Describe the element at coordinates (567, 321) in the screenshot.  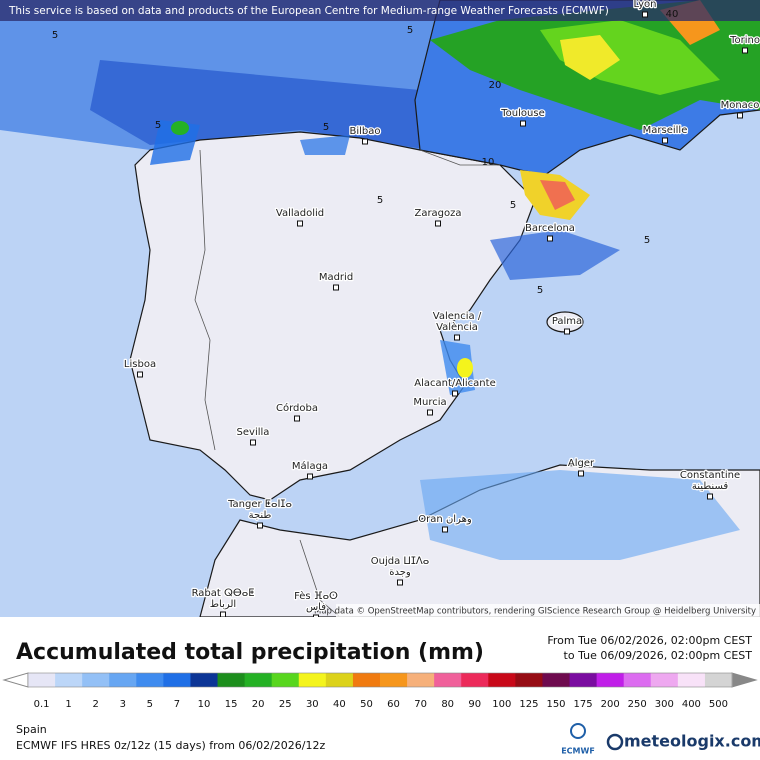
I see `place-label: Palma` at that location.